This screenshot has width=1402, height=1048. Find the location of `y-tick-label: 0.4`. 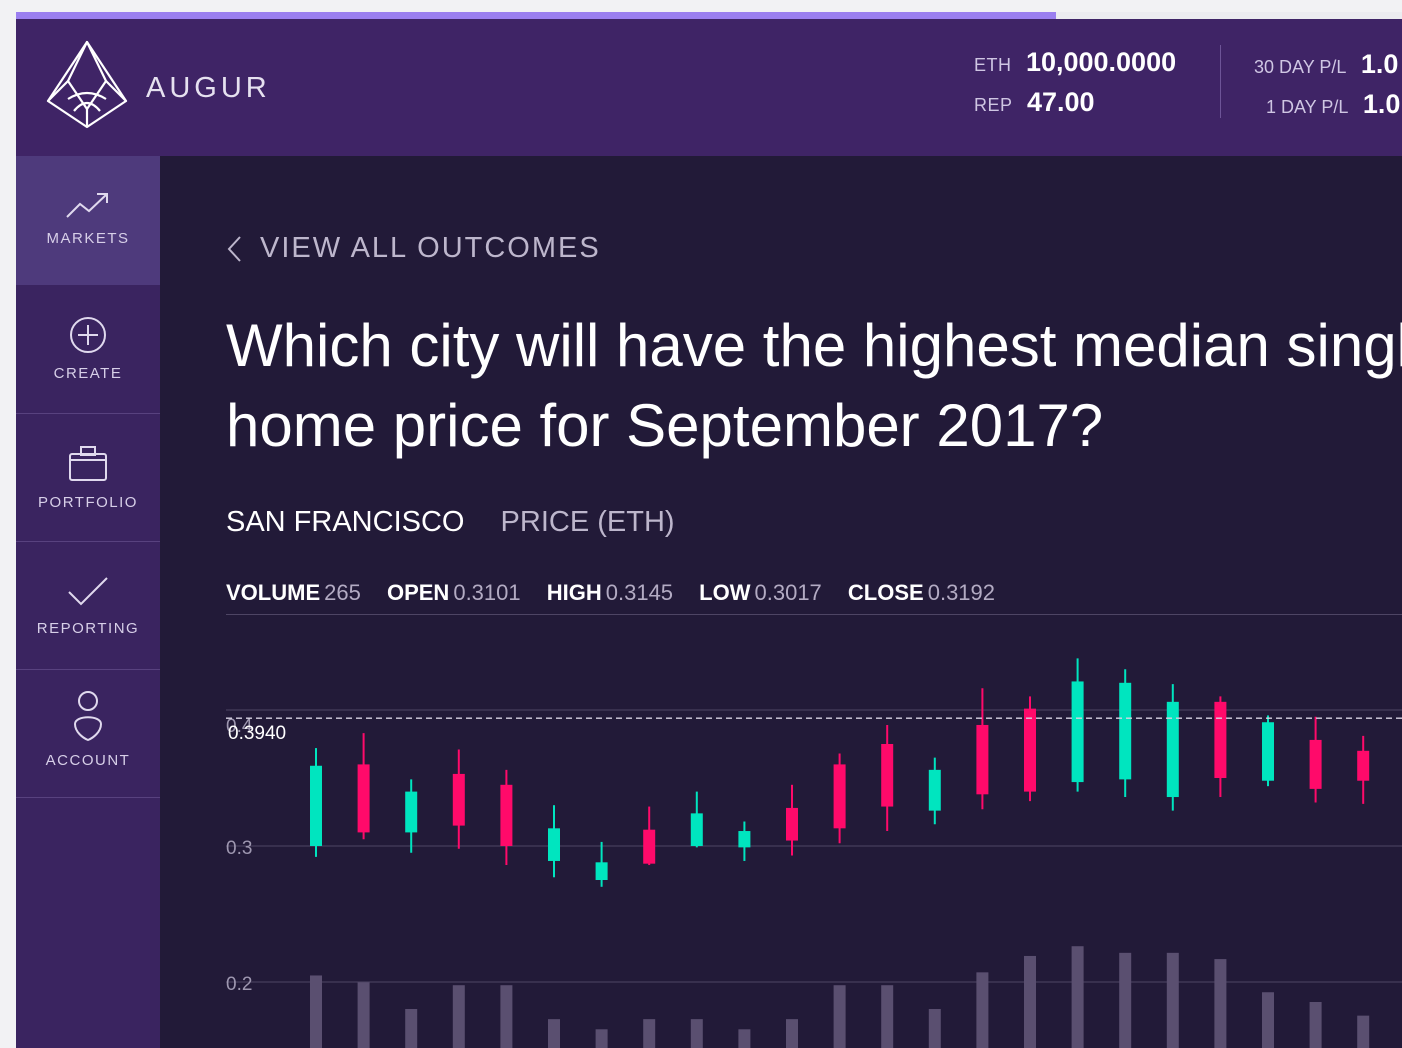

y-tick-label: 0.4 is located at coordinates (239, 726).